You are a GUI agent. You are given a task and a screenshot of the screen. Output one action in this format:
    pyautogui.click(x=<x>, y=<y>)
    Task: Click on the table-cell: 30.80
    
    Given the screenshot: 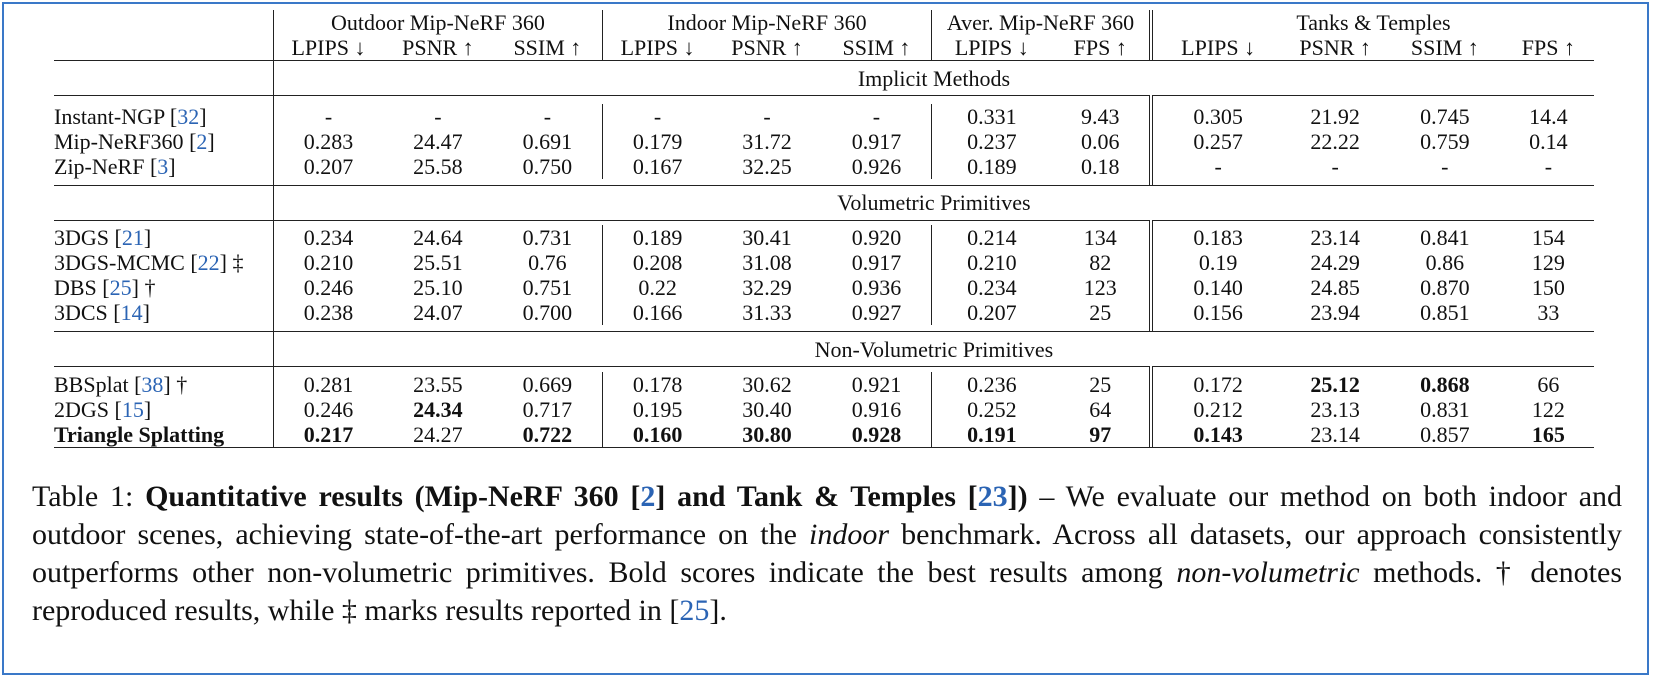 What is the action you would take?
    pyautogui.click(x=767, y=434)
    